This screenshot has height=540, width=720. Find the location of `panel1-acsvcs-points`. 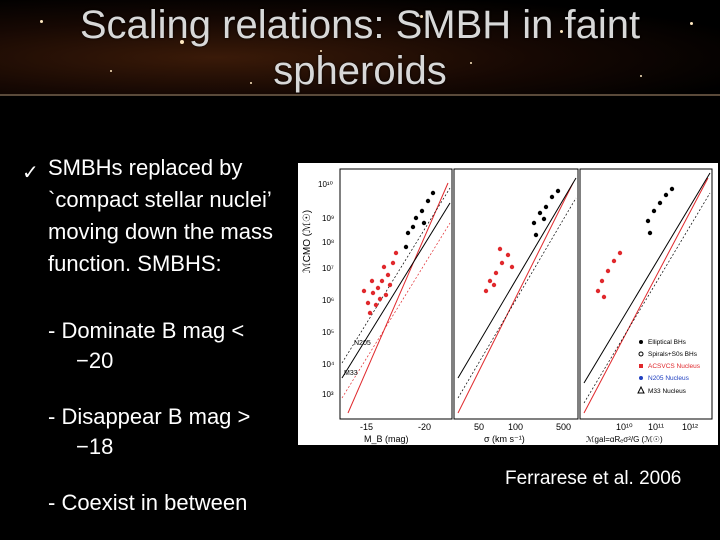

panel1-acsvcs-points is located at coordinates (380, 283).